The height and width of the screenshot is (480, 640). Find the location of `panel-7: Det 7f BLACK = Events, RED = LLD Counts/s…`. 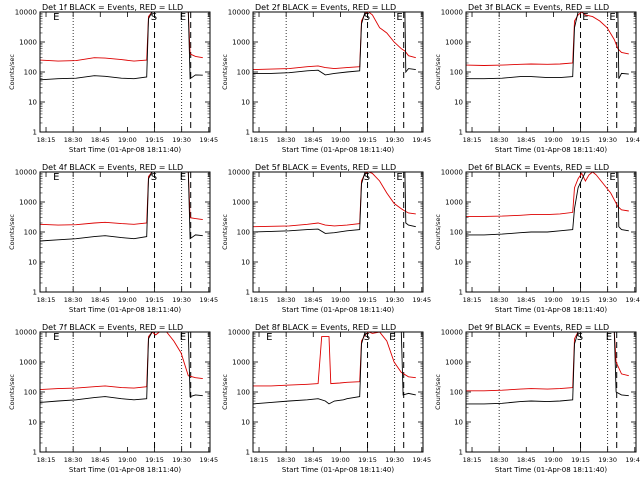

panel-7: Det 7f BLACK = Events, RED = LLD Counts/s… is located at coordinates (113, 398).